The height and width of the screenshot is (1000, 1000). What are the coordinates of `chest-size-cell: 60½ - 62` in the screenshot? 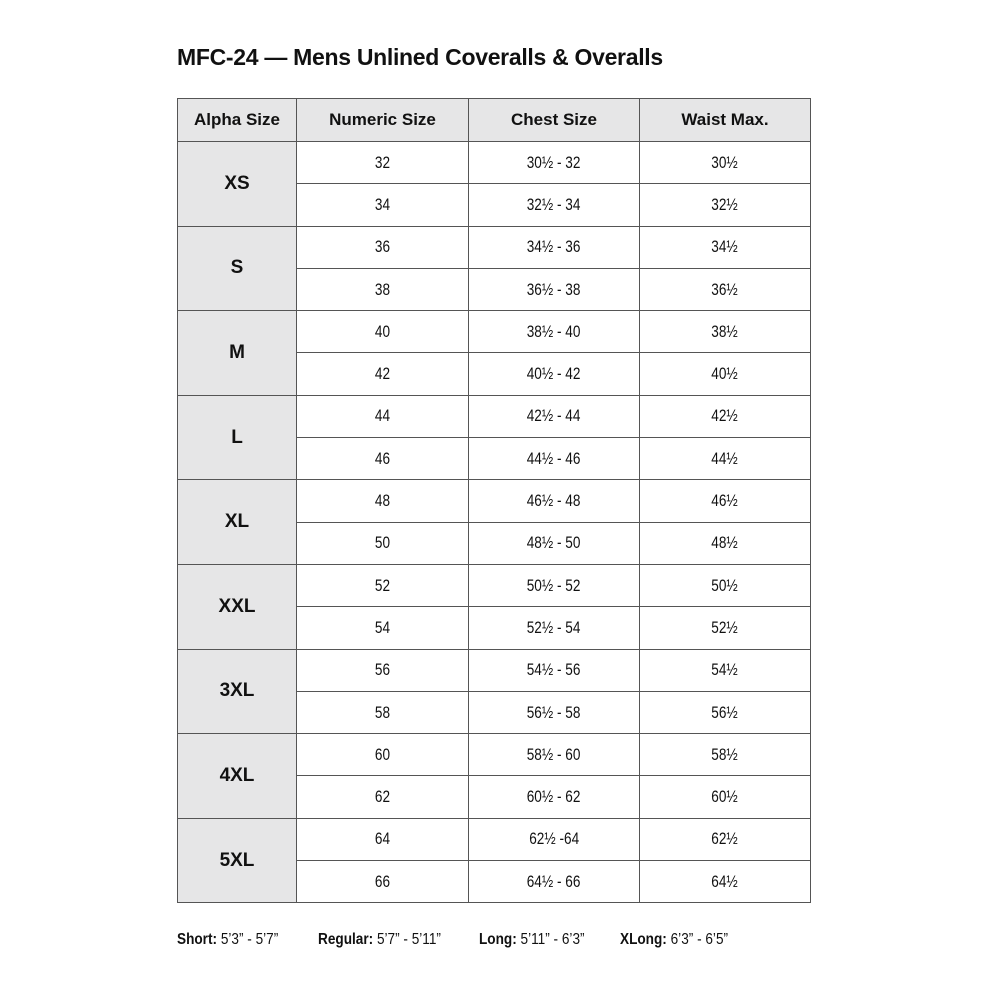 It's located at (554, 797).